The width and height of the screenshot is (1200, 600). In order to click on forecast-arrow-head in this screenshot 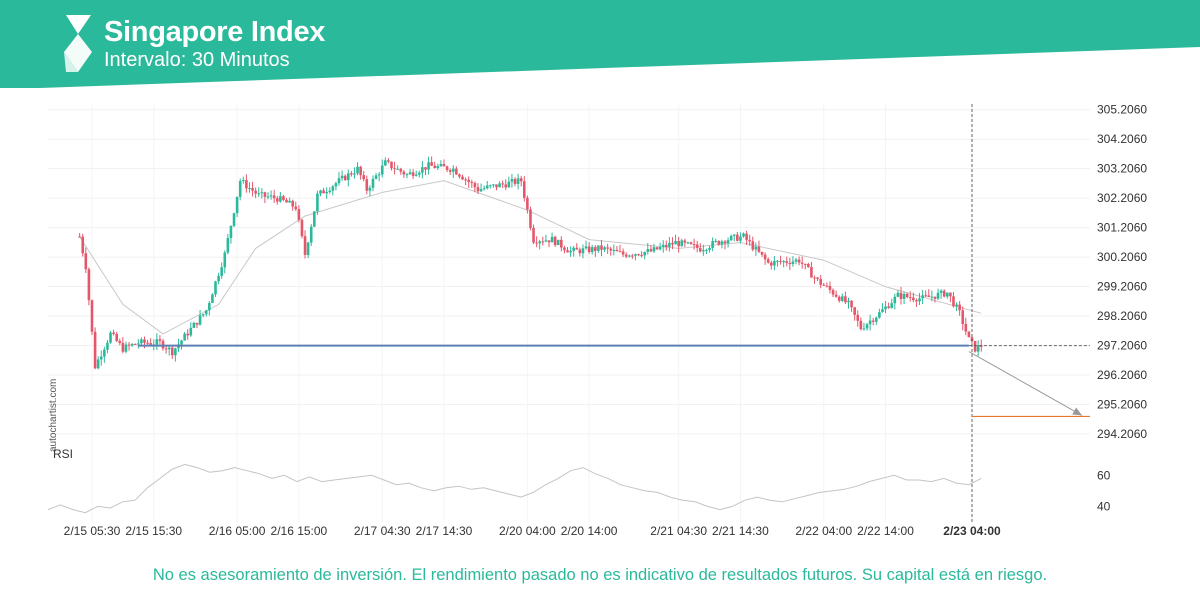, I will do `click(1077, 411)`.